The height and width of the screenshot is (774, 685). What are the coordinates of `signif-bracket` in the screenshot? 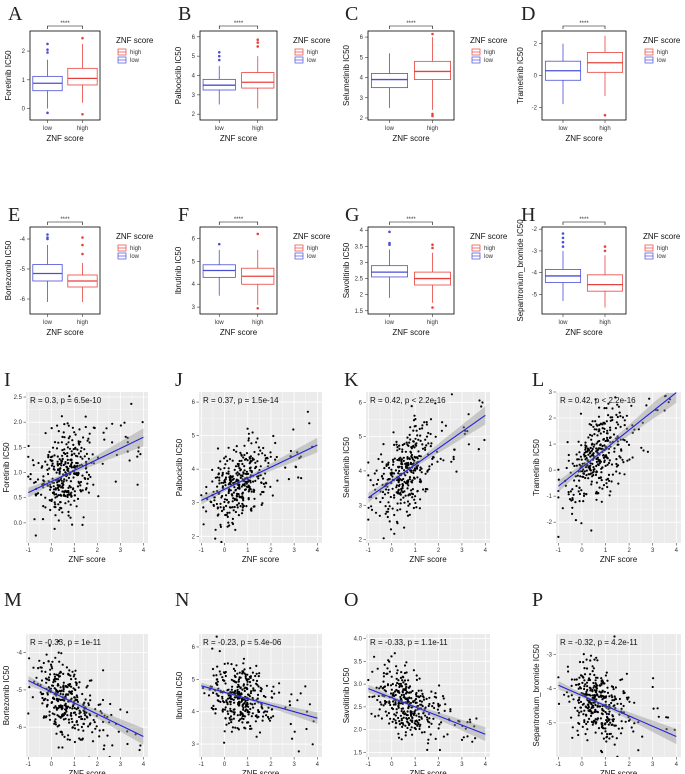 It's located at (411, 223).